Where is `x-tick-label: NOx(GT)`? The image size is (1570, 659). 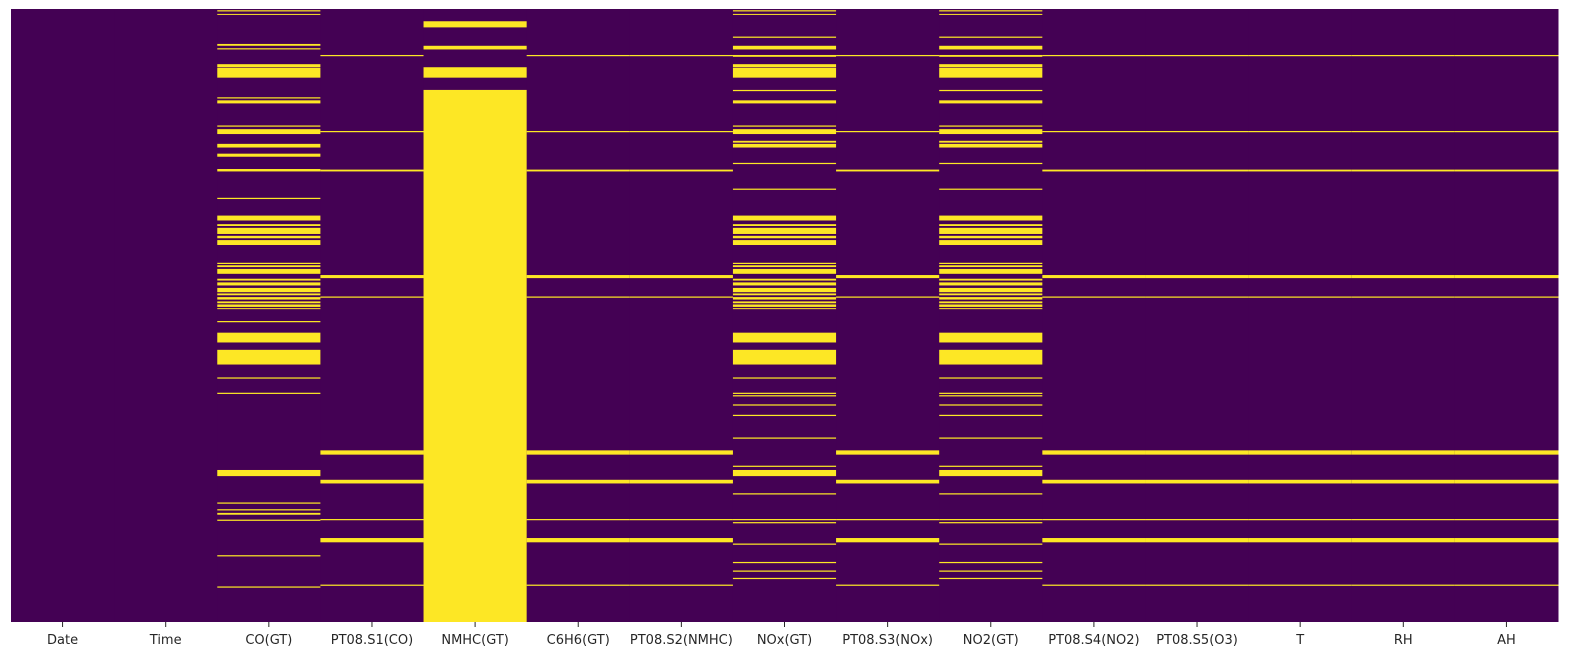
x-tick-label: NOx(GT) is located at coordinates (784, 640).